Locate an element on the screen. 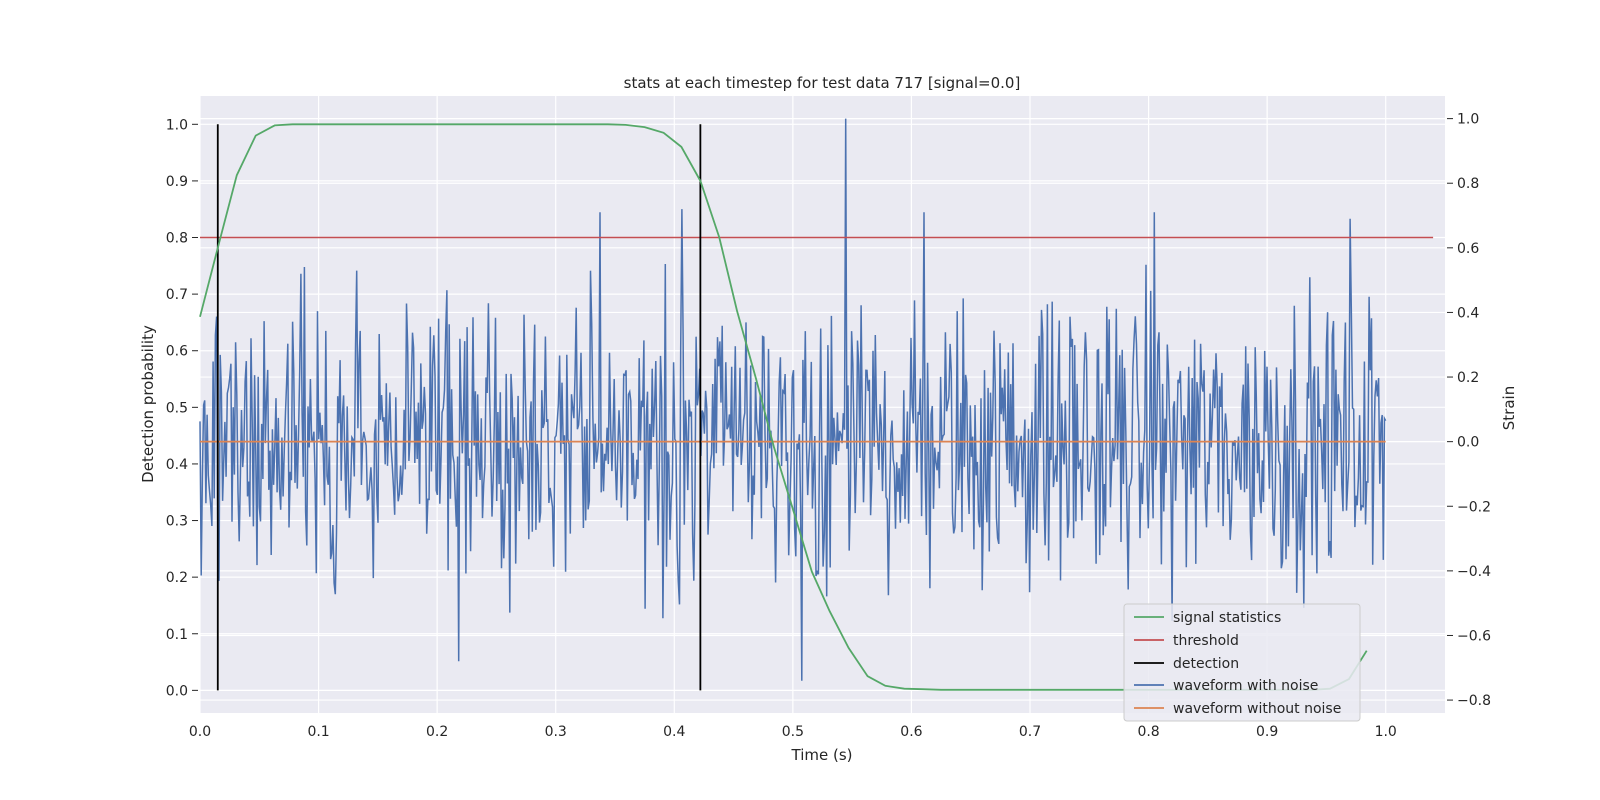 This screenshot has height=800, width=1600. x-tick-label: 0.2 is located at coordinates (437, 732).